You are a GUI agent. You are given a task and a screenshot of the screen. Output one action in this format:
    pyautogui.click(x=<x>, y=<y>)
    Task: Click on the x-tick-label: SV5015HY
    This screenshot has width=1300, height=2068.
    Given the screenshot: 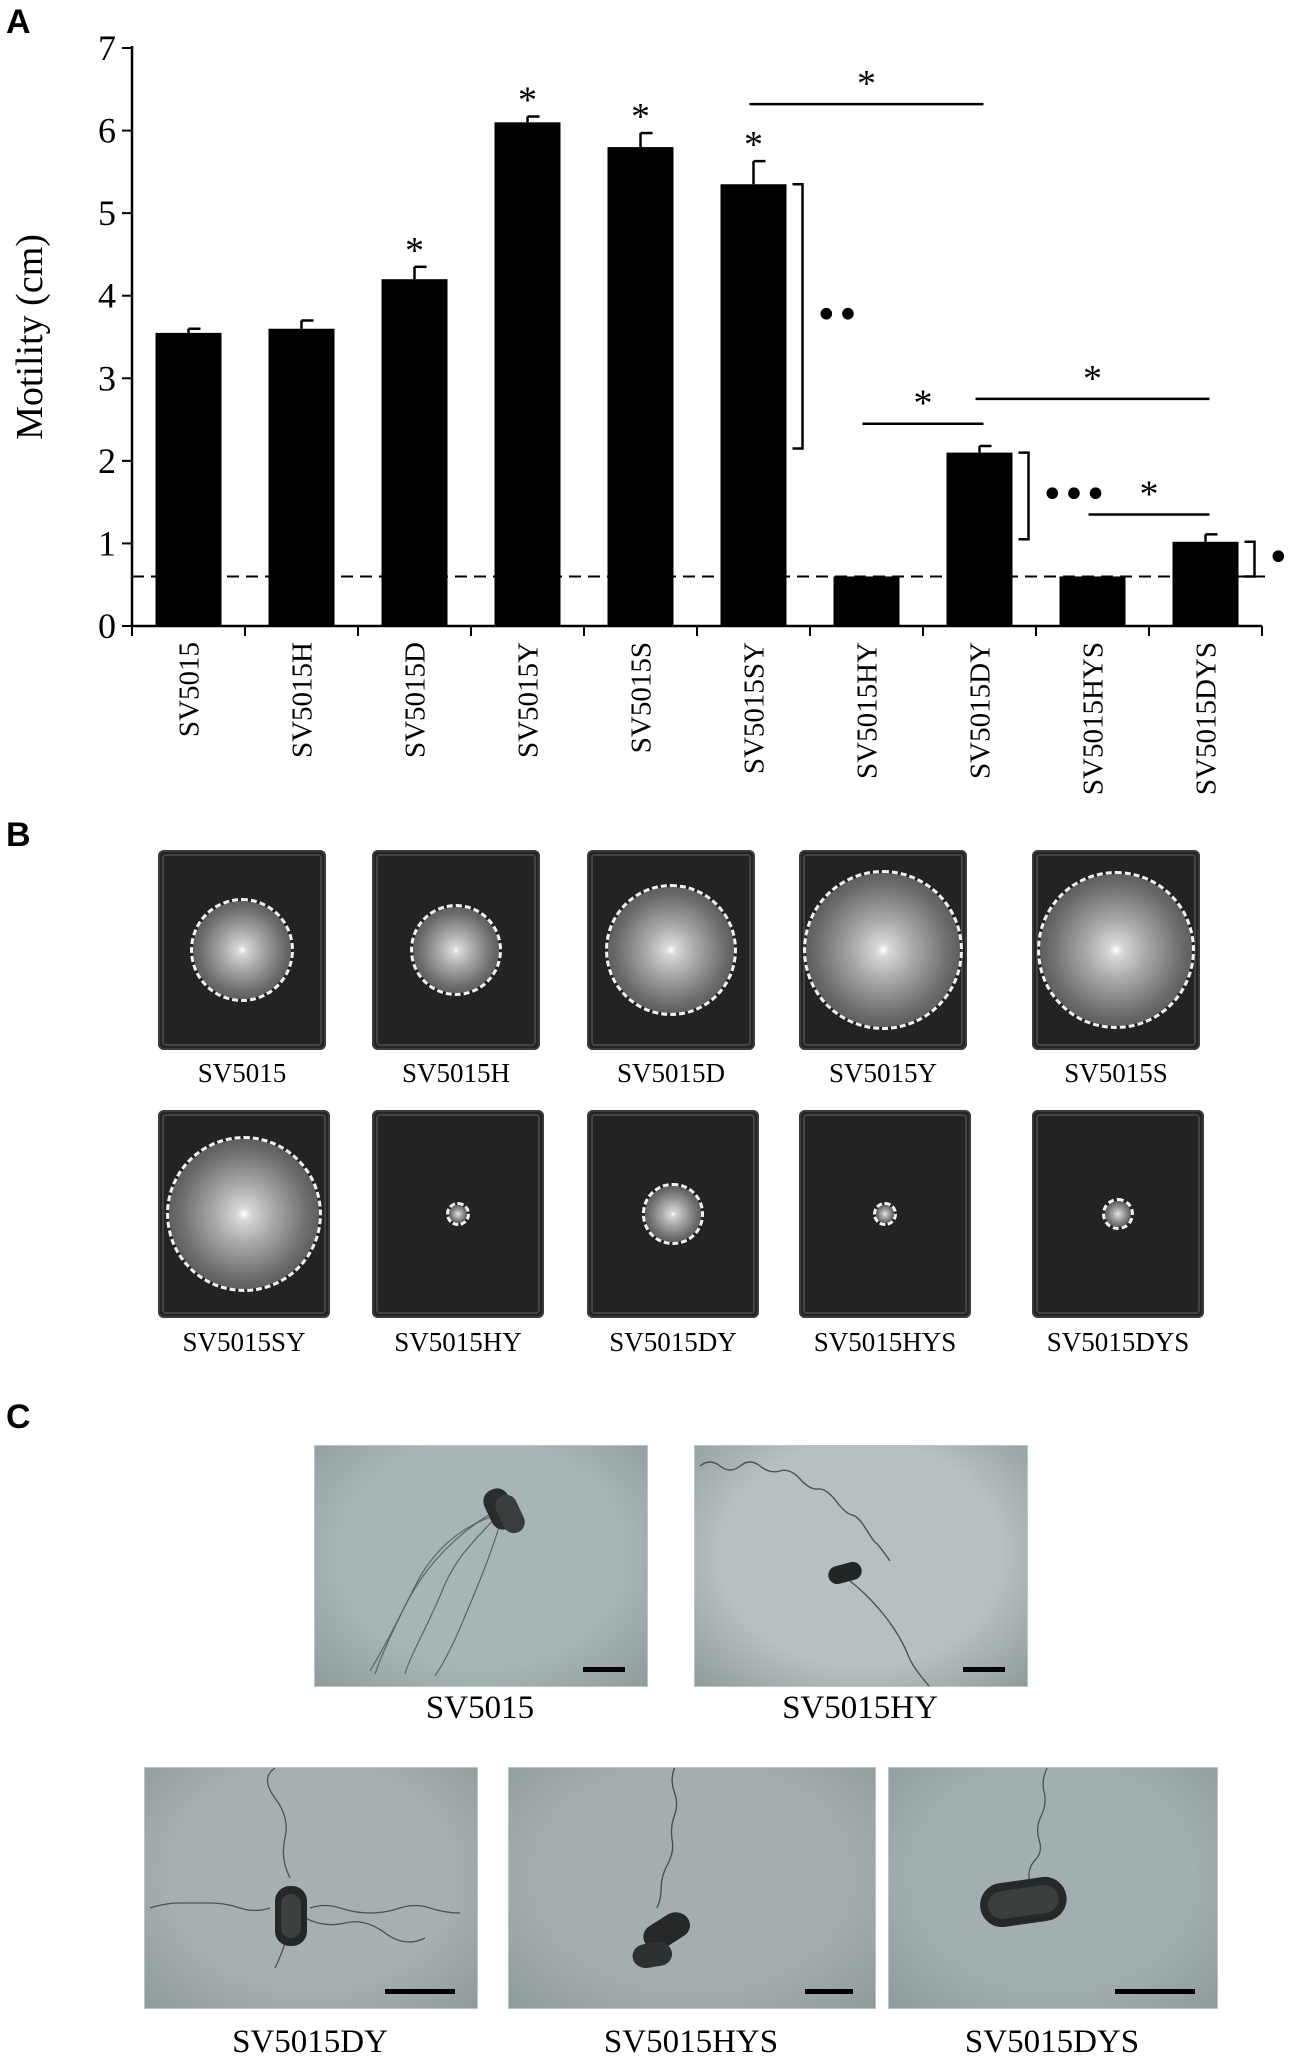 What is the action you would take?
    pyautogui.click(x=868, y=710)
    